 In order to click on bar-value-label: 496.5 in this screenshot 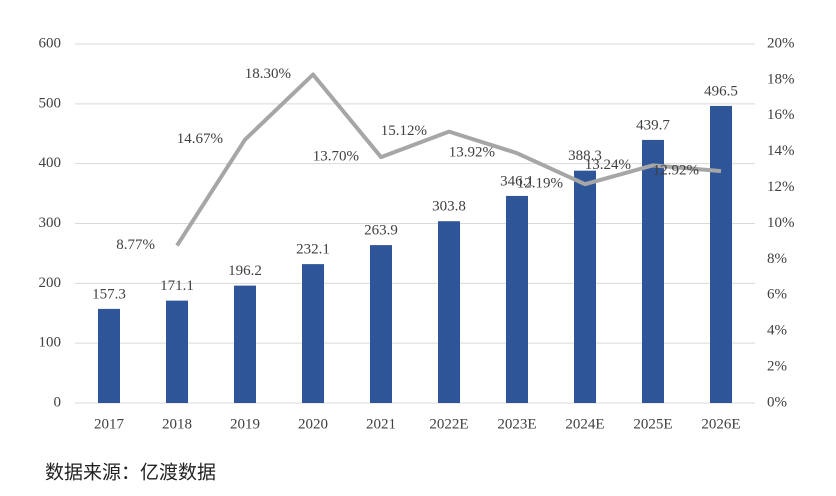, I will do `click(721, 91)`.